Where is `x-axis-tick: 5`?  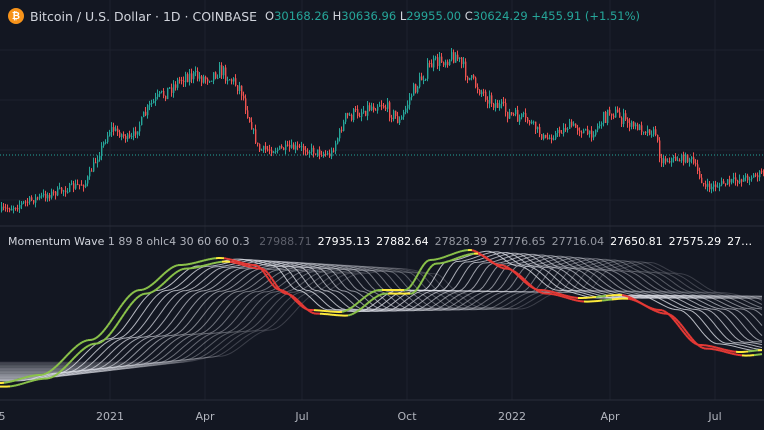
x-axis-tick: 5 is located at coordinates (3, 416).